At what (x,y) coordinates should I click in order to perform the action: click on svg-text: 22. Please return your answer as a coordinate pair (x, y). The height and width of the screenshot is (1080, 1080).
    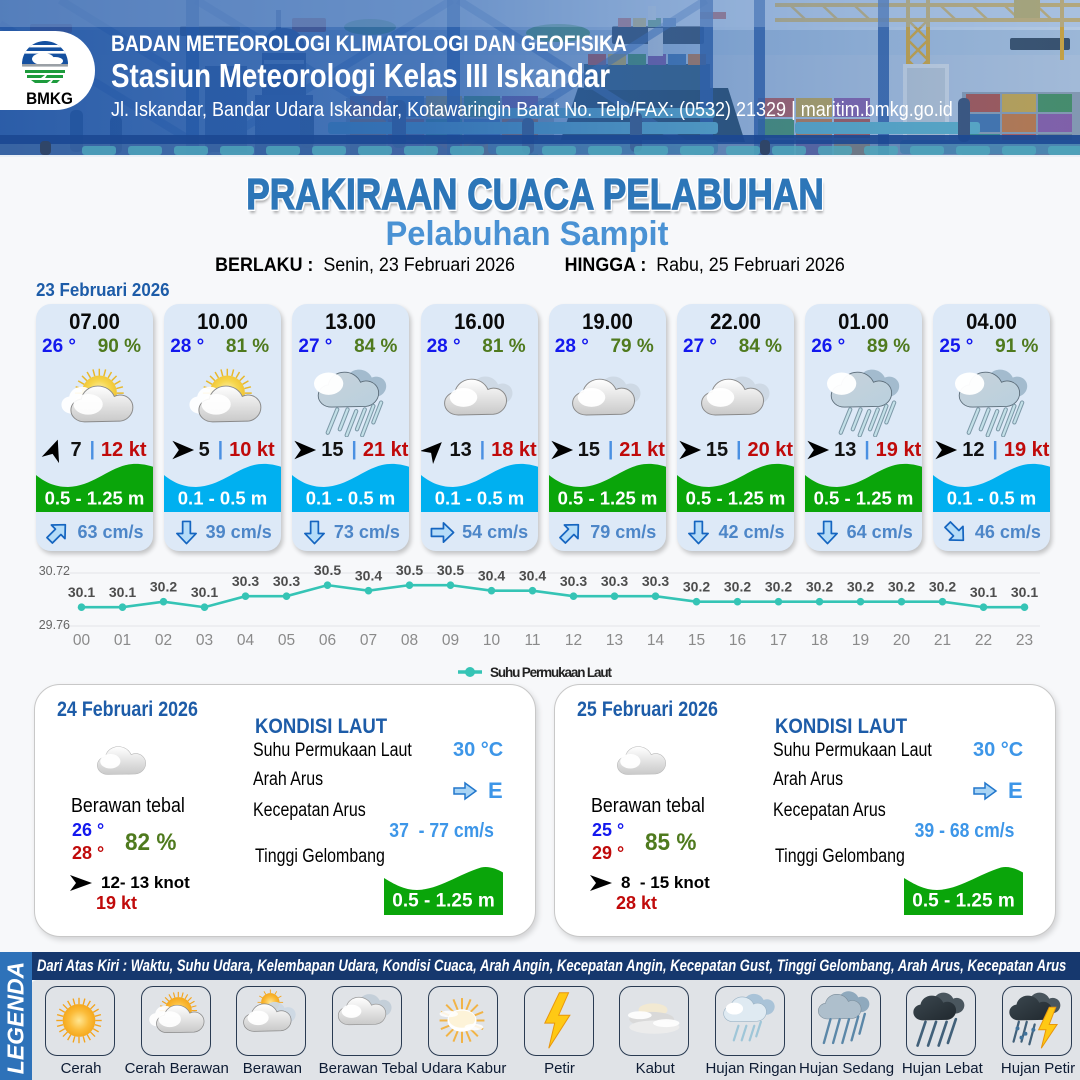
    Looking at the image, I should click on (983, 640).